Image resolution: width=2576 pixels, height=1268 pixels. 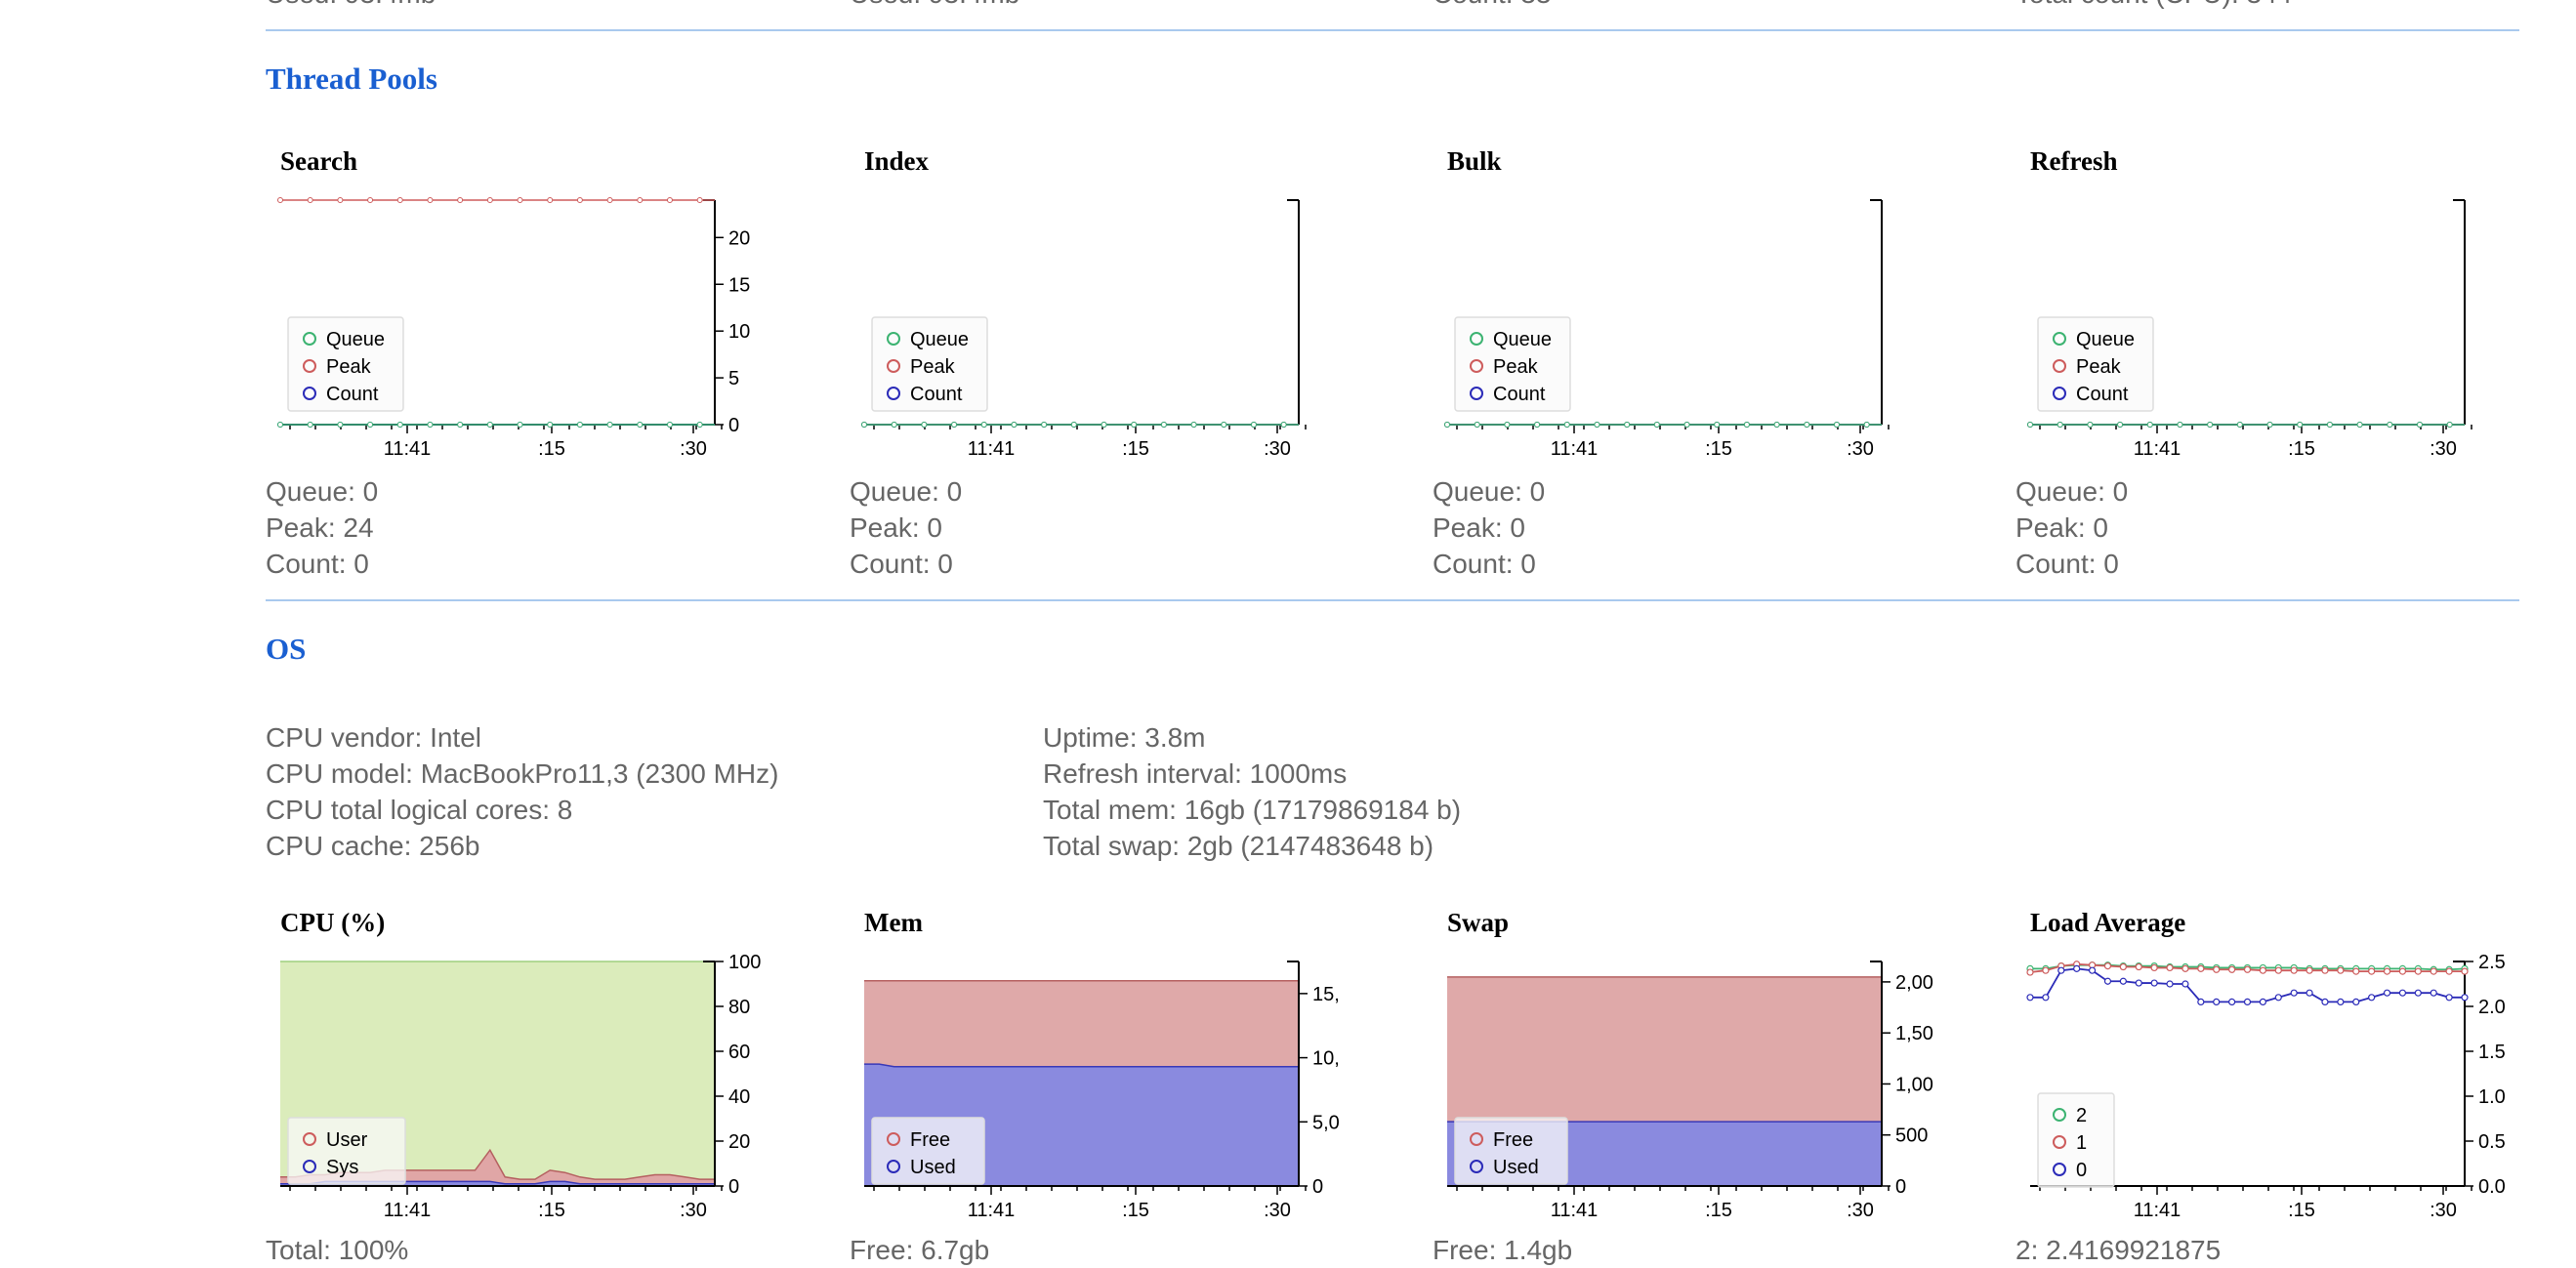 What do you see at coordinates (739, 285) in the screenshot?
I see `y-tick-label: 15` at bounding box center [739, 285].